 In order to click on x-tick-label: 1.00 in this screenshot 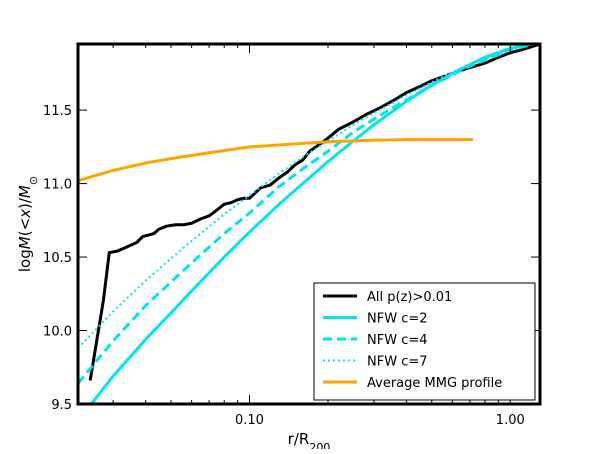, I will do `click(510, 420)`.